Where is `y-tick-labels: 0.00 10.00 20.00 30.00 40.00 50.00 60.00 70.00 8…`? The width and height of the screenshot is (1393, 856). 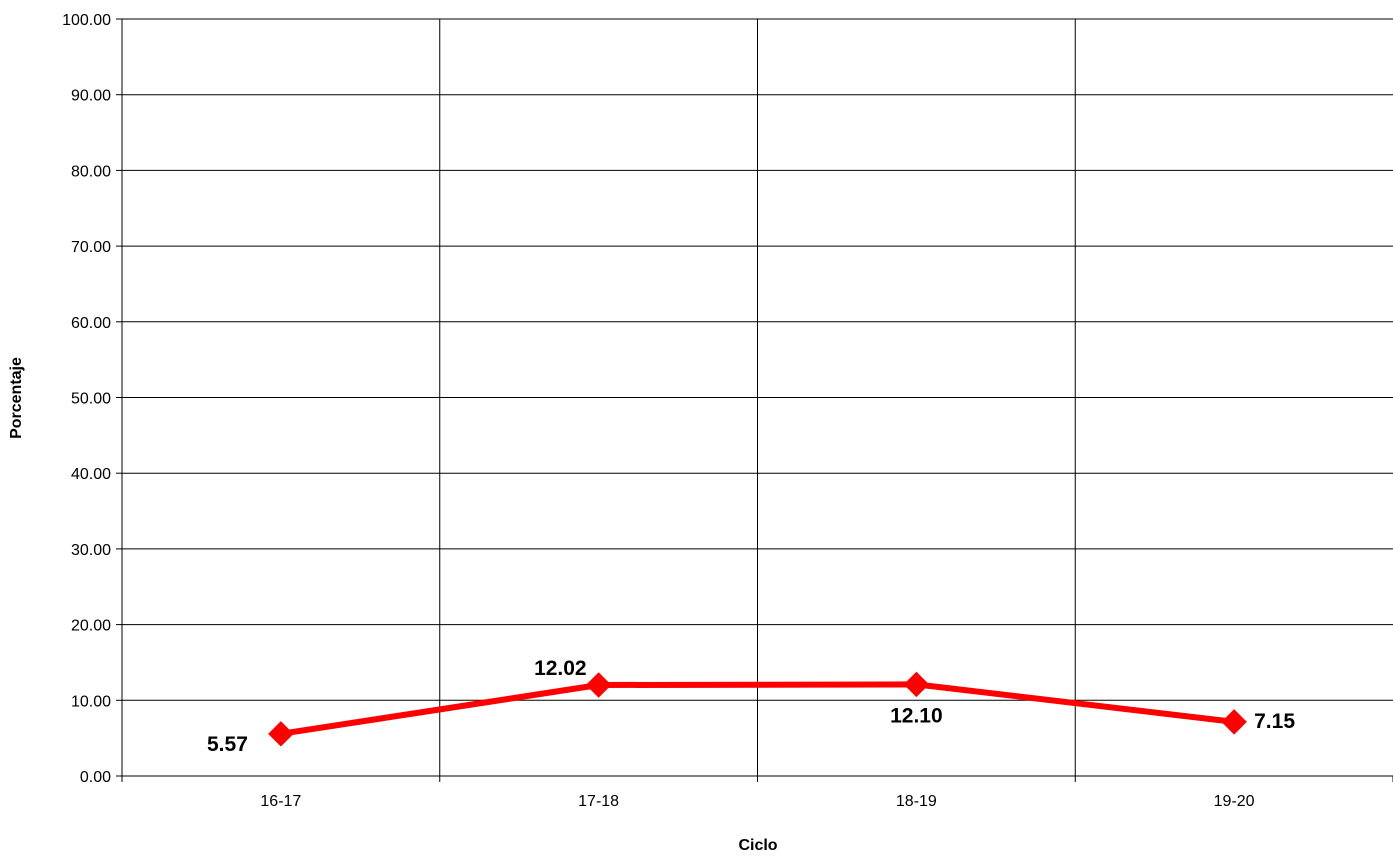 y-tick-labels: 0.00 10.00 20.00 30.00 40.00 50.00 60.00 70.00 8… is located at coordinates (86, 399).